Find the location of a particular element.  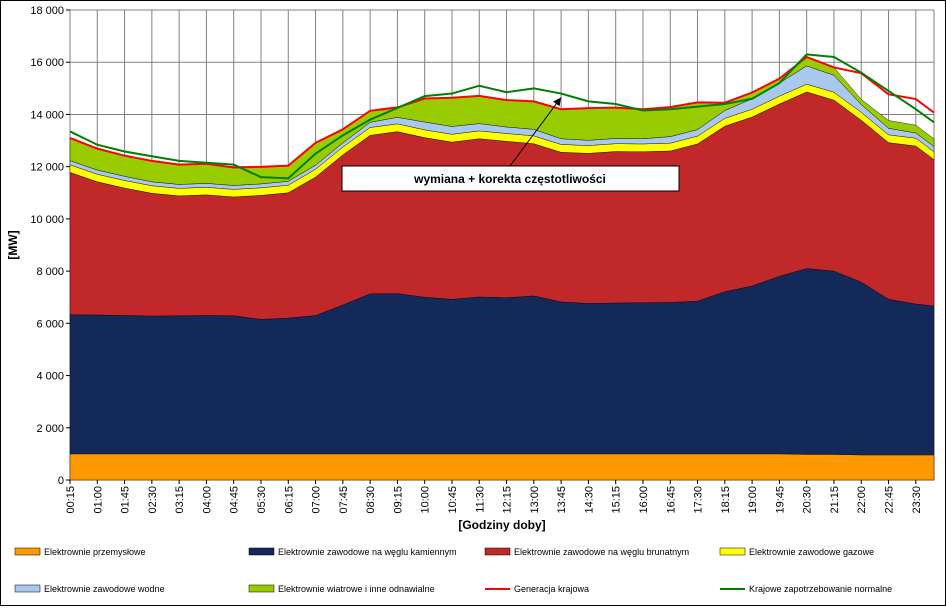

x-tick-label: 19:45 is located at coordinates (780, 500).